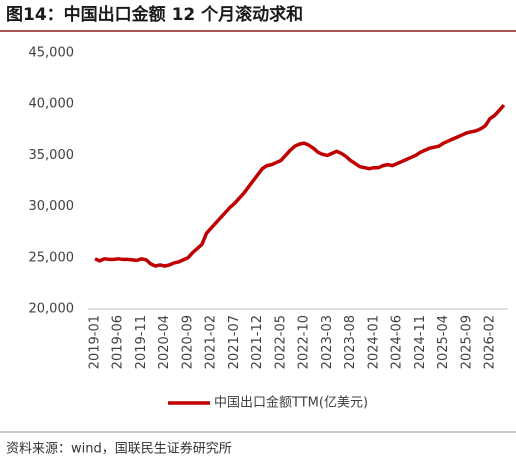 Image resolution: width=516 pixels, height=463 pixels. Describe the element at coordinates (443, 342) in the screenshot. I see `x-tick-label: 2025-04` at that location.